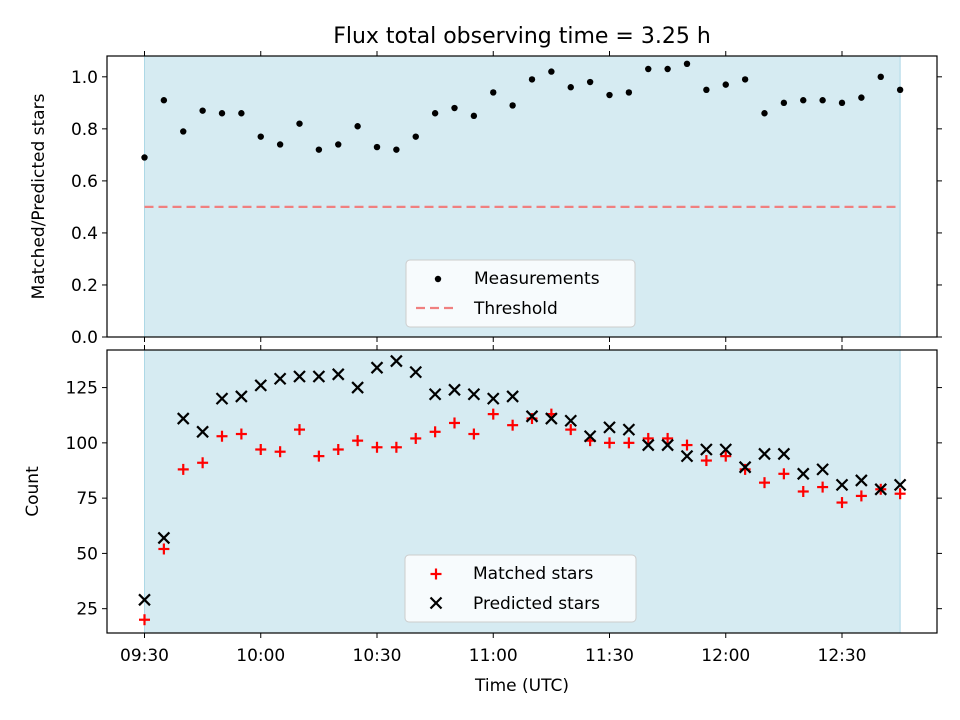 The width and height of the screenshot is (960, 720). What do you see at coordinates (39, 196) in the screenshot?
I see `top-y-axis-label: Matched/Predicted stars` at bounding box center [39, 196].